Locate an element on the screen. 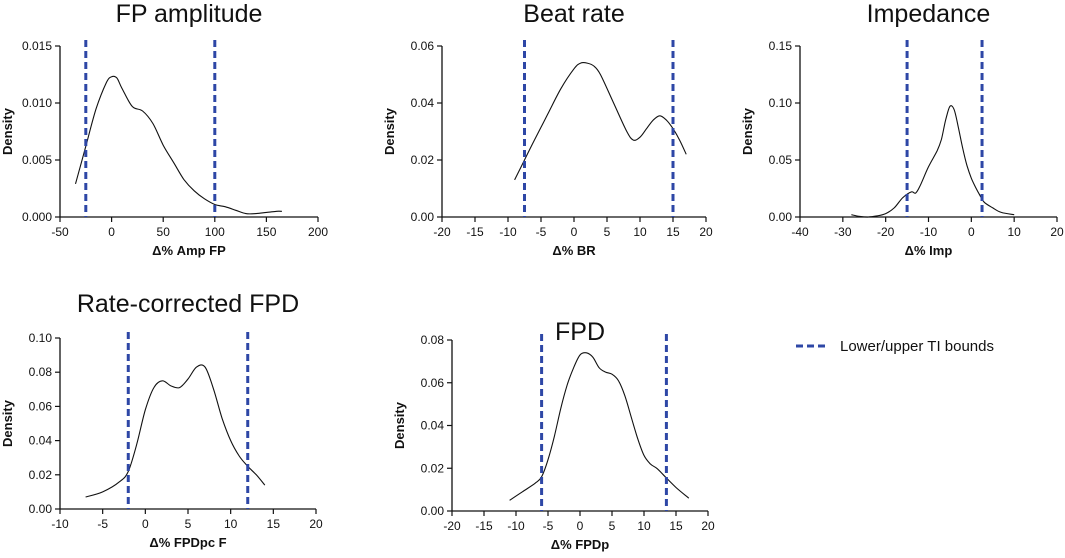 This screenshot has width=1065, height=558. y-tick-label: 0.010 is located at coordinates (37, 103).